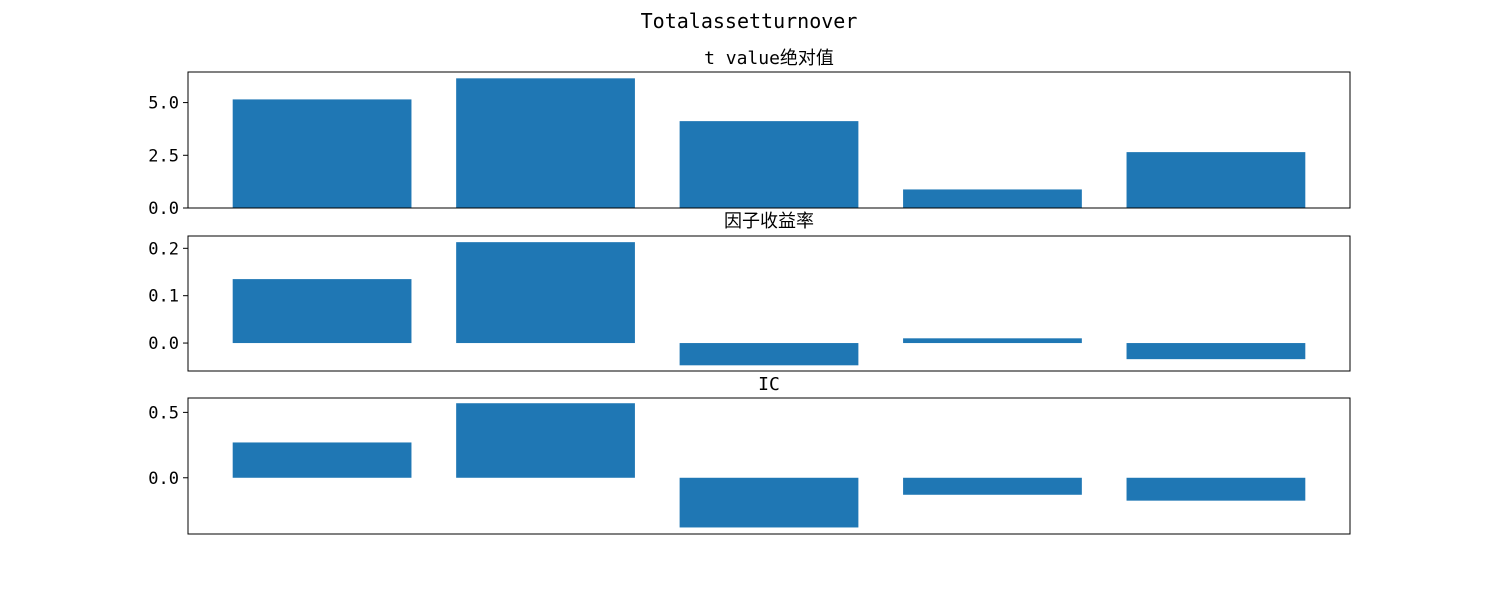  Describe the element at coordinates (163, 156) in the screenshot. I see `y-tick-label-t-value-2: 2.5` at that location.